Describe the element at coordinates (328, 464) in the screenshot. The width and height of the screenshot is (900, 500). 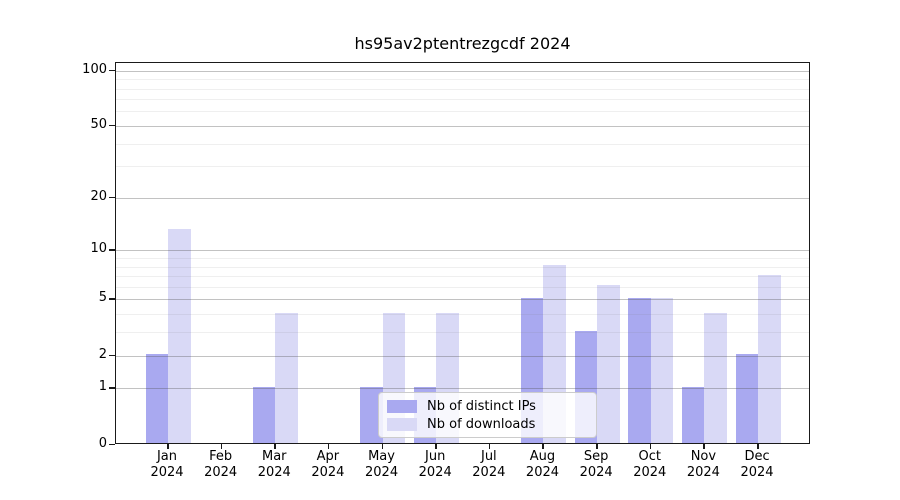
I see `x-tick-label-apr: Apr 2024` at that location.